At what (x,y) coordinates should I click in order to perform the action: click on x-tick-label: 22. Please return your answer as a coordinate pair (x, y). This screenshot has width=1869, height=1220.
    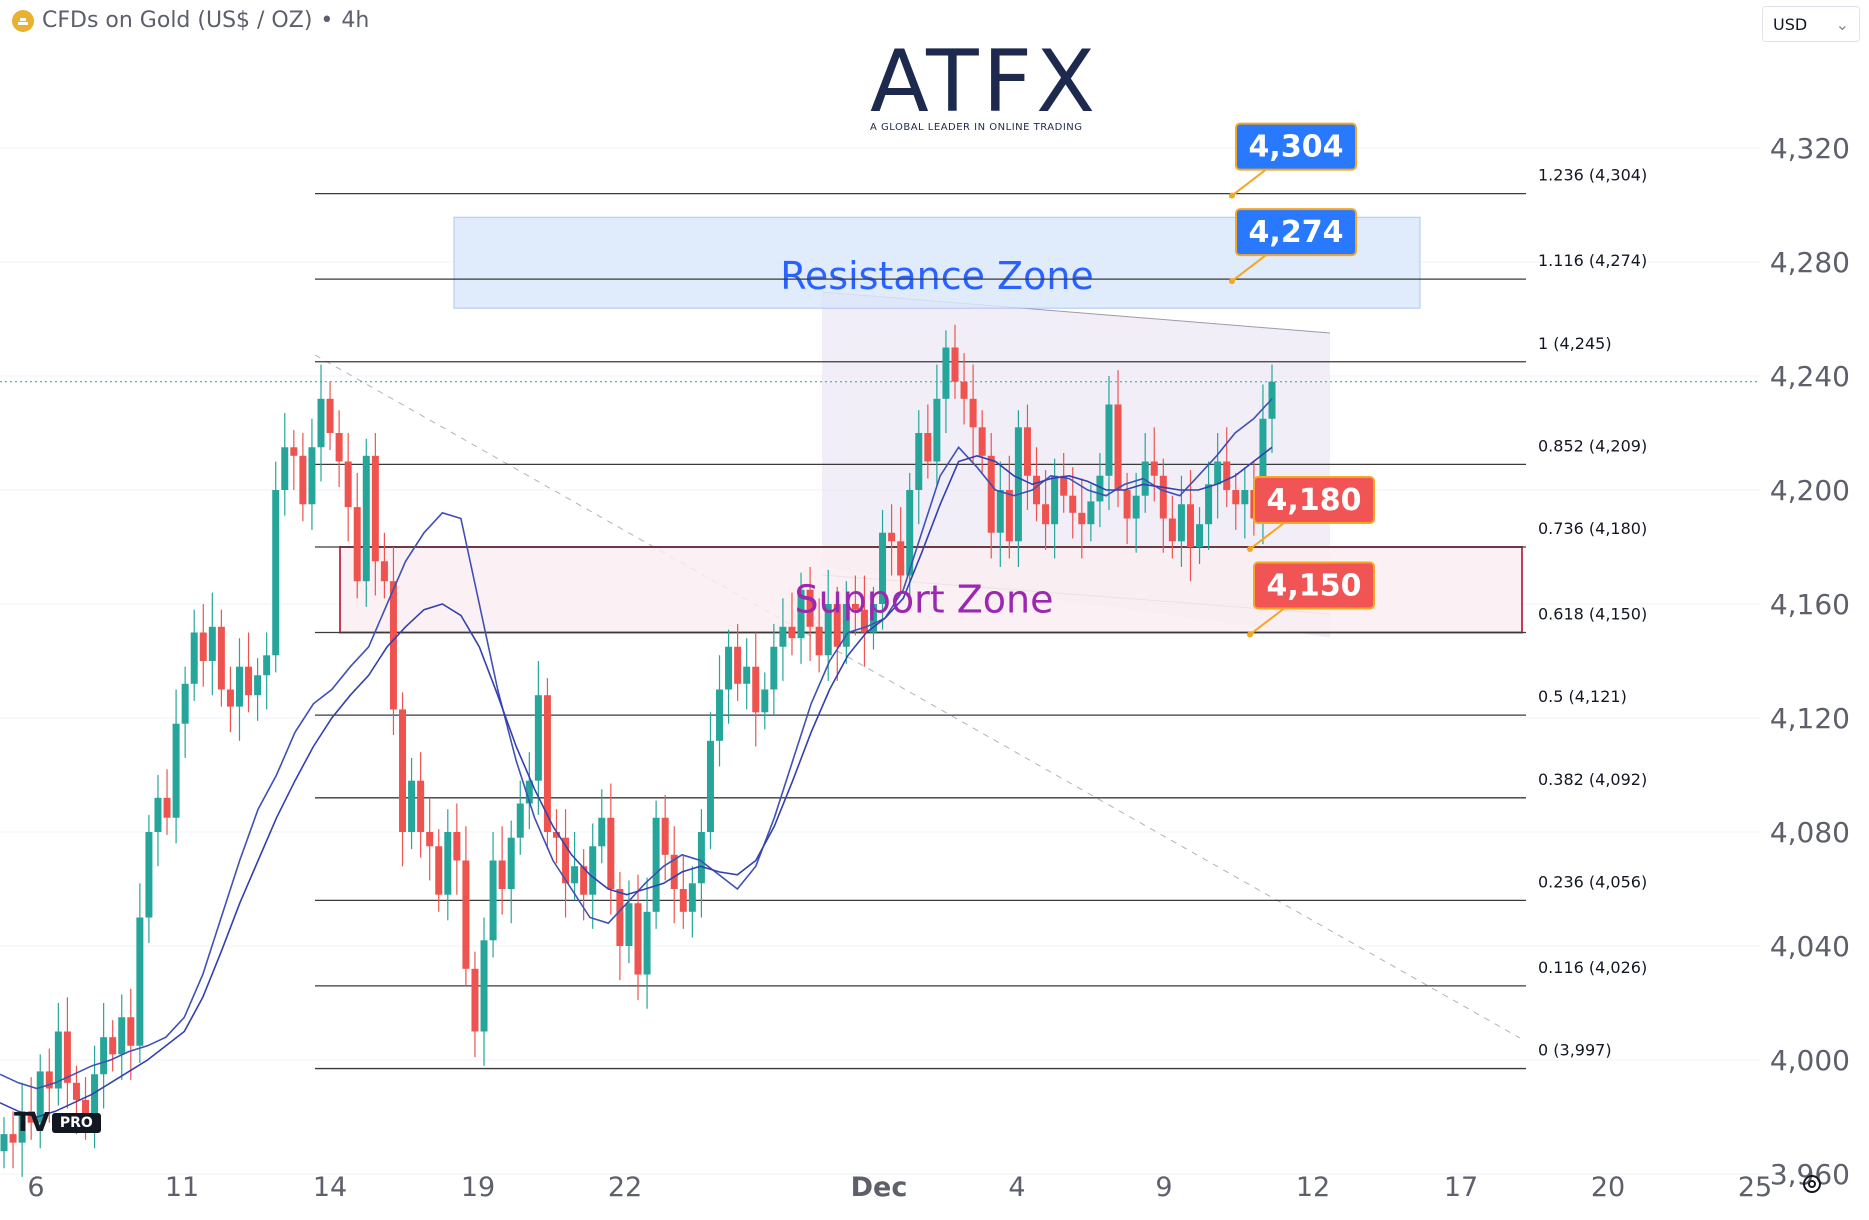
    Looking at the image, I should click on (625, 1187).